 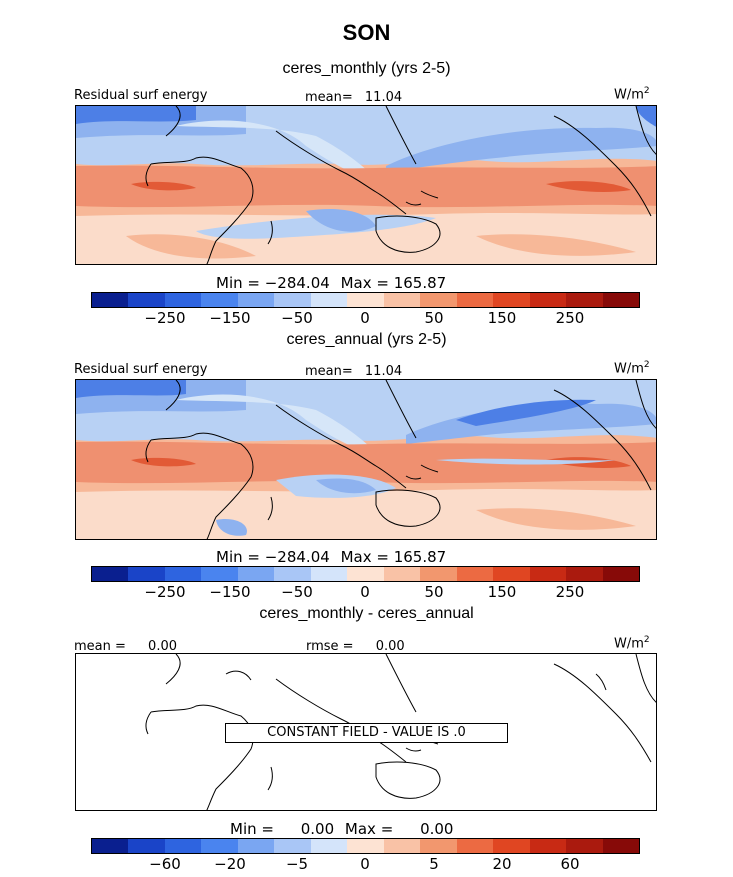 I want to click on panel3-subtitle: ceres_monthly - ceres_annual, so click(x=366, y=613).